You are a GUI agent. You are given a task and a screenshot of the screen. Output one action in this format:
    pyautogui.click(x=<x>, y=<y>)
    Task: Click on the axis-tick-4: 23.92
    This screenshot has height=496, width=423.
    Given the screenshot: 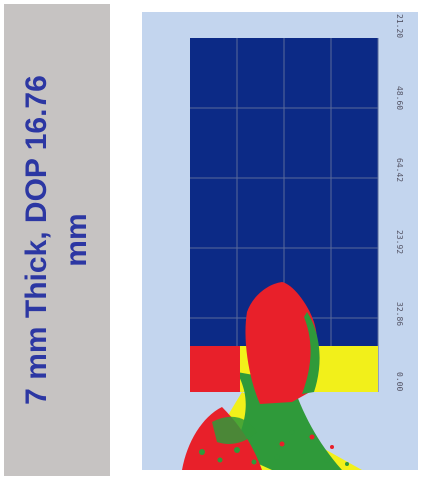 What is the action you would take?
    pyautogui.click(x=399, y=242)
    